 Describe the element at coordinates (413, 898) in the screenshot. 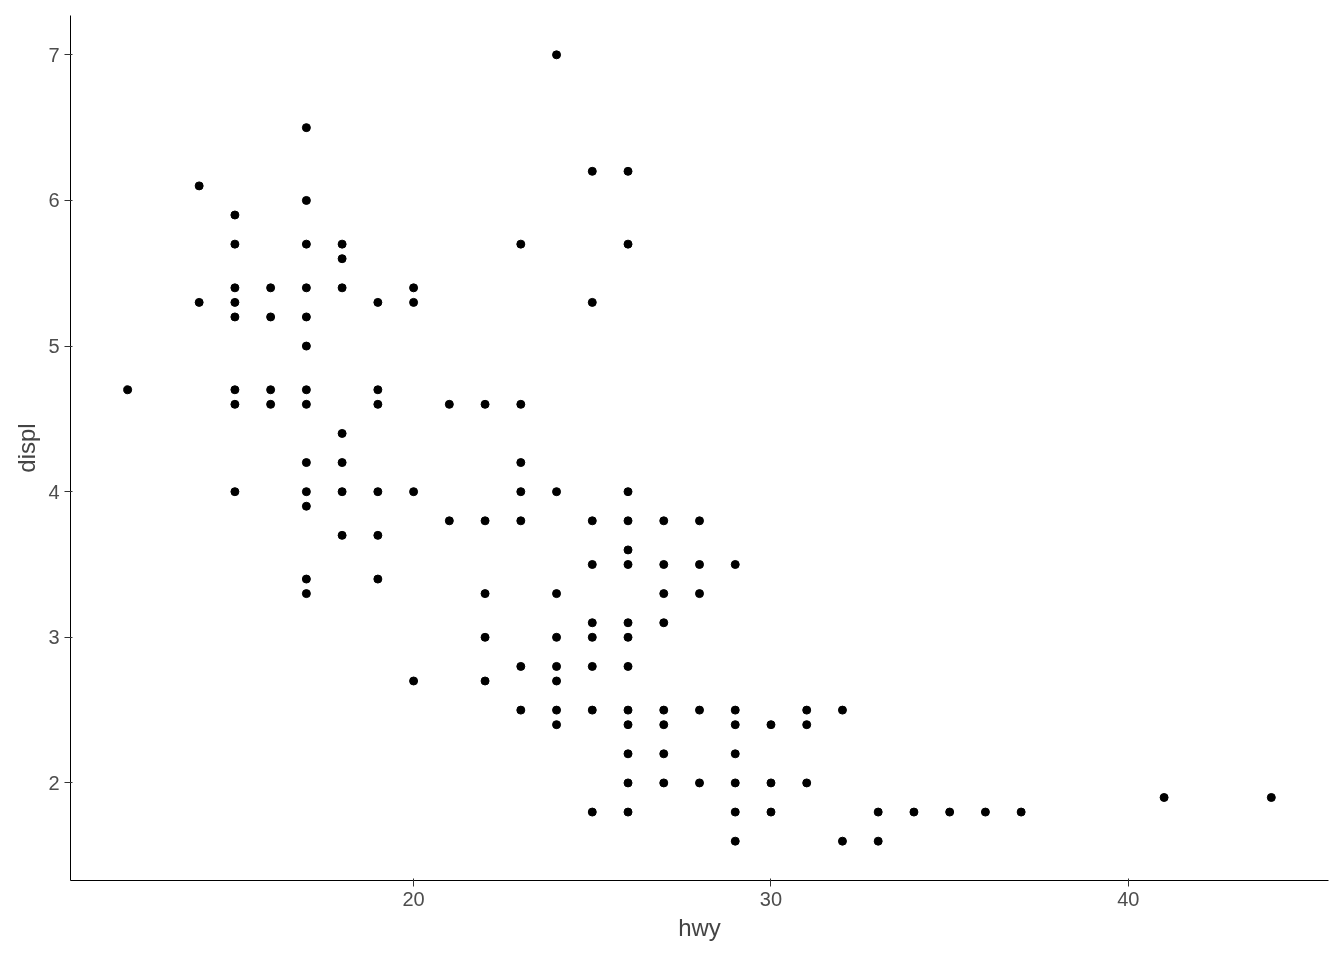

I see `x-tick-label: 20` at that location.